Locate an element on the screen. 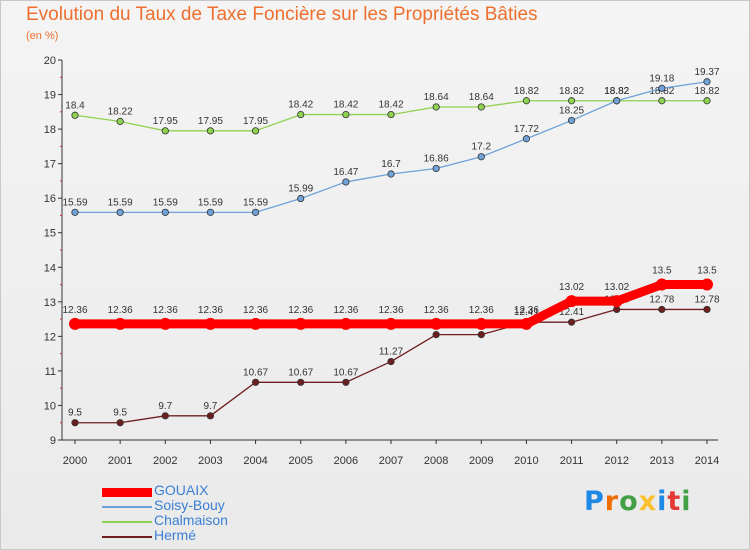 This screenshot has height=550, width=750. chart-subtitle: (en %) is located at coordinates (42, 36).